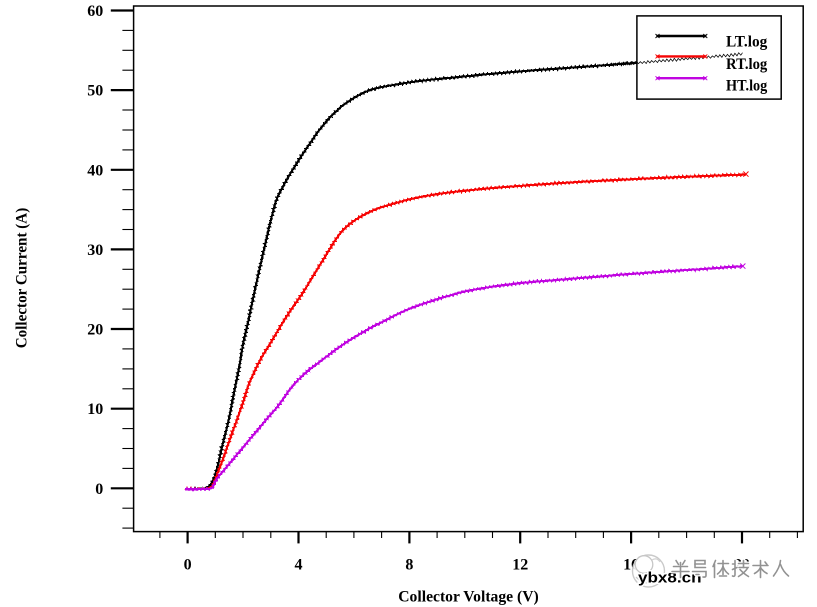 Image resolution: width=817 pixels, height=607 pixels. What do you see at coordinates (299, 565) in the screenshot?
I see `svg-text: 4` at bounding box center [299, 565].